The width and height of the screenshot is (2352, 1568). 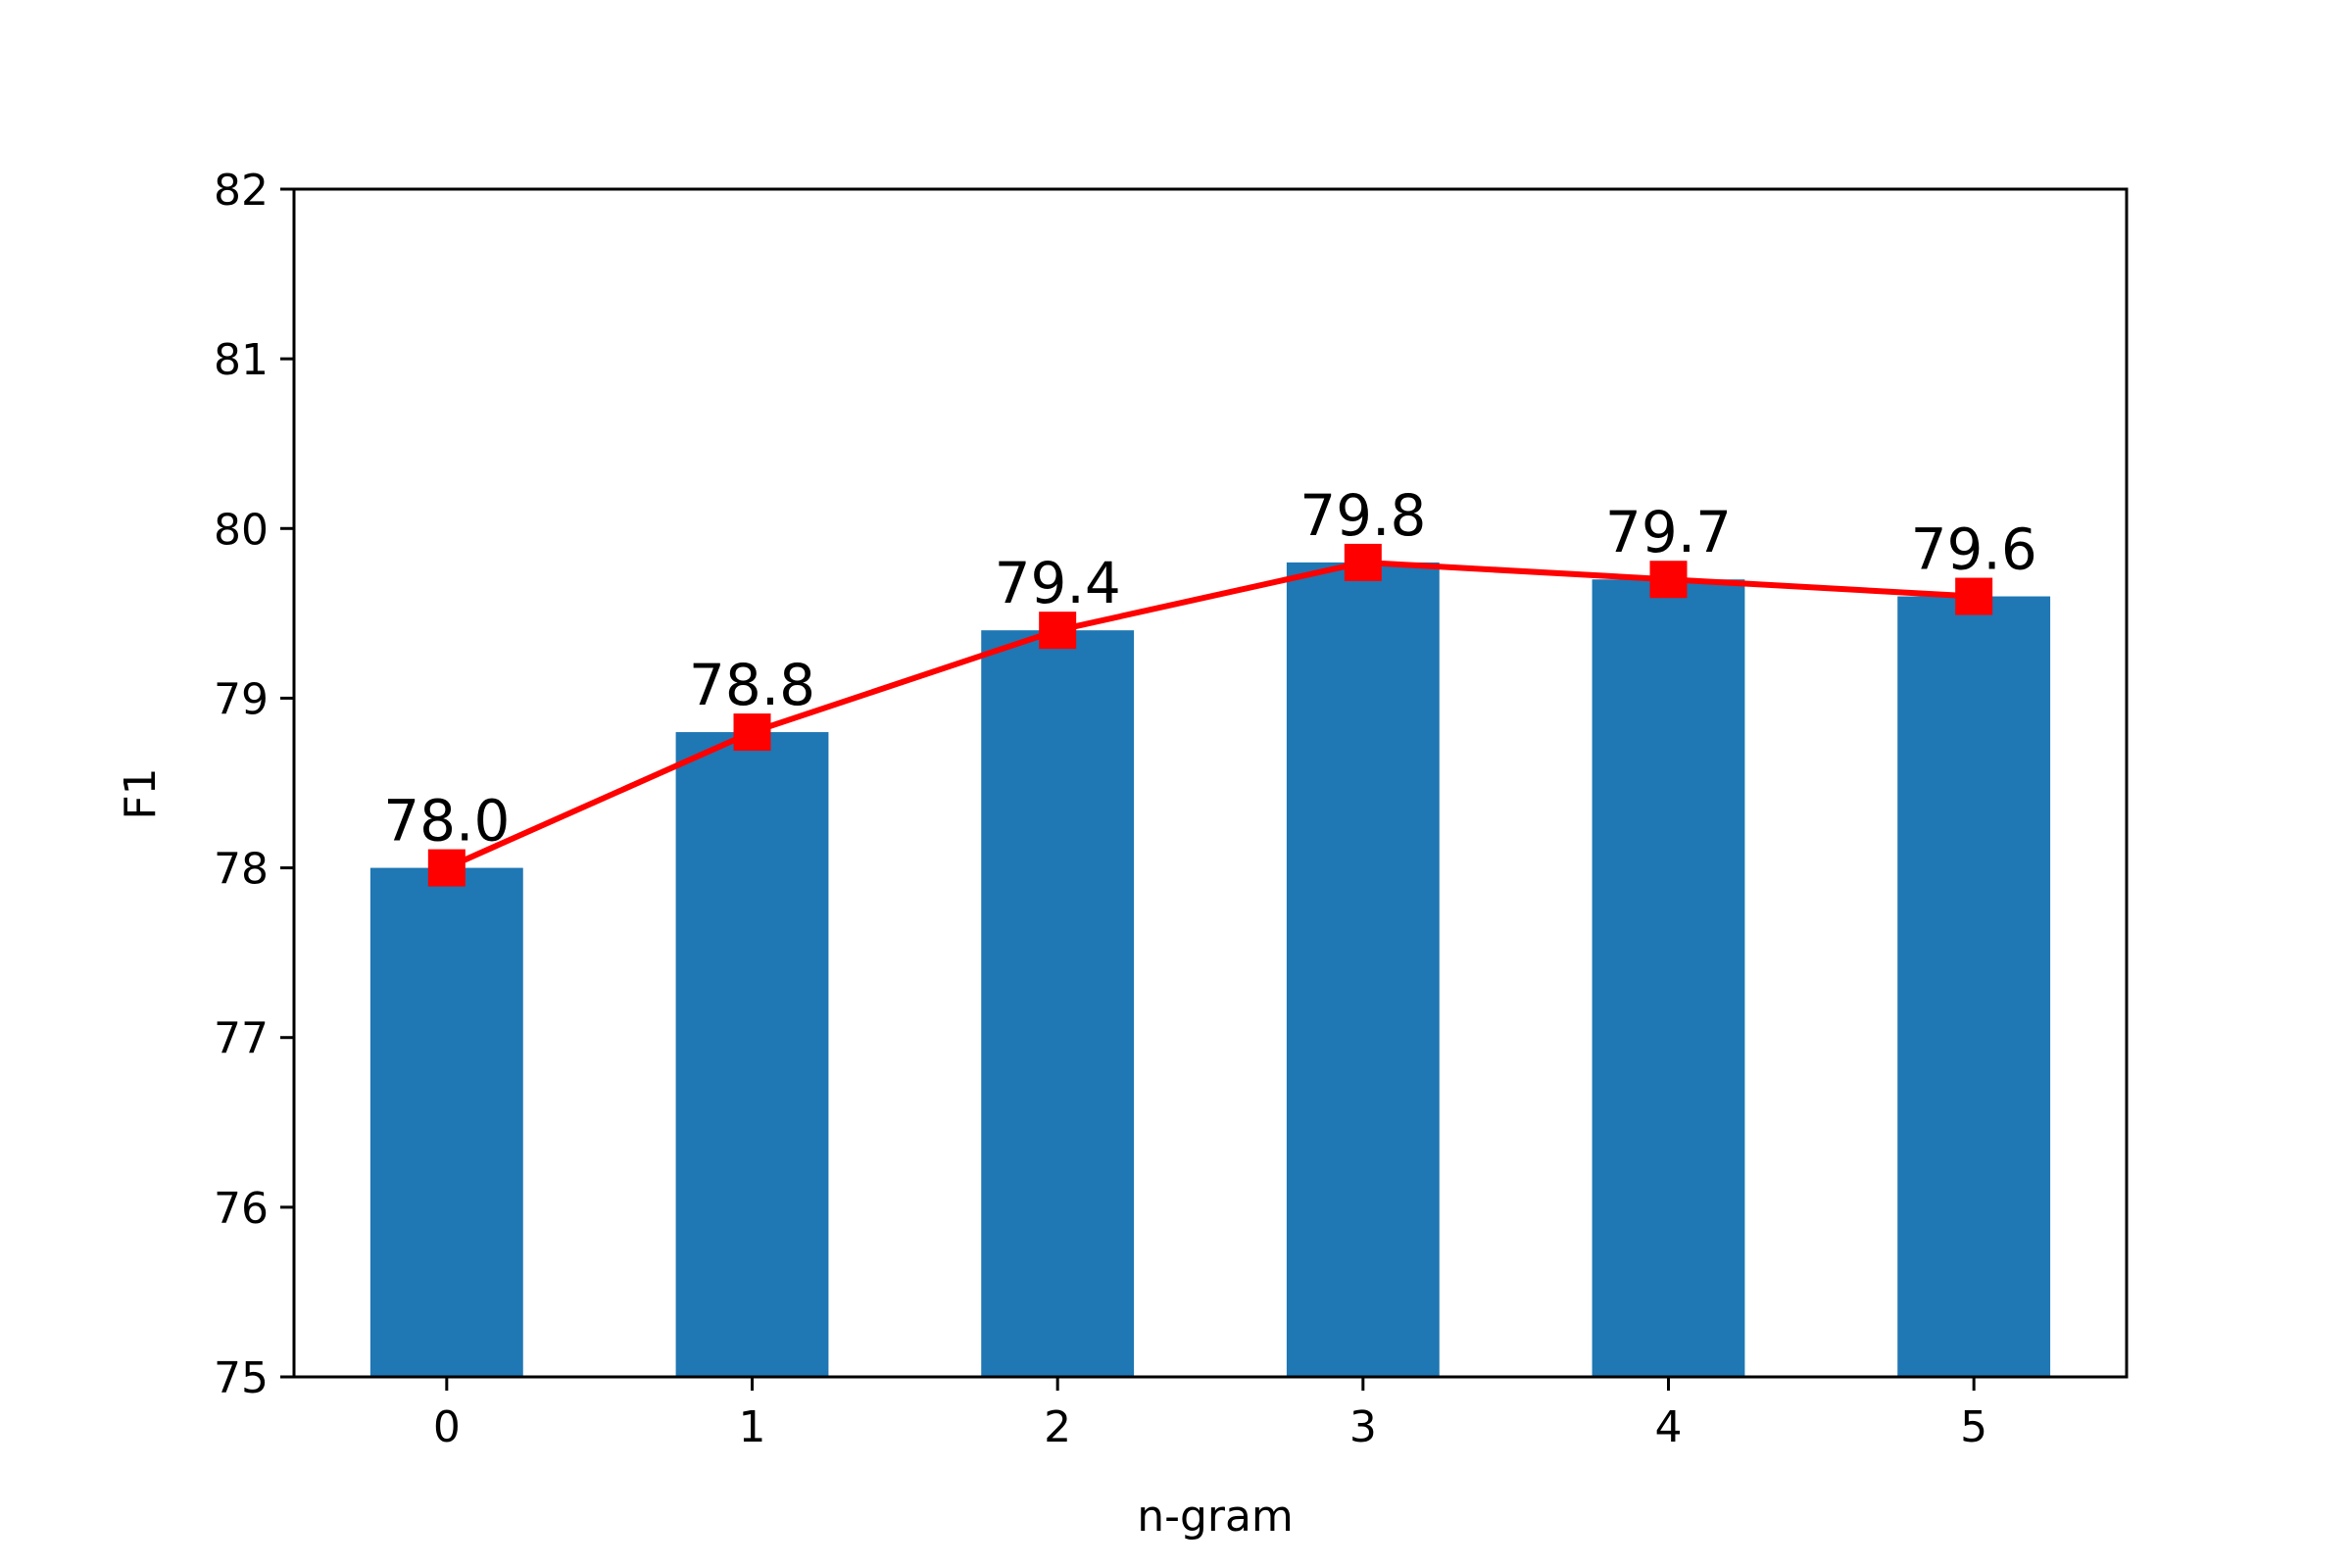 What do you see at coordinates (1974, 549) in the screenshot?
I see `data-label-5: 79.6` at bounding box center [1974, 549].